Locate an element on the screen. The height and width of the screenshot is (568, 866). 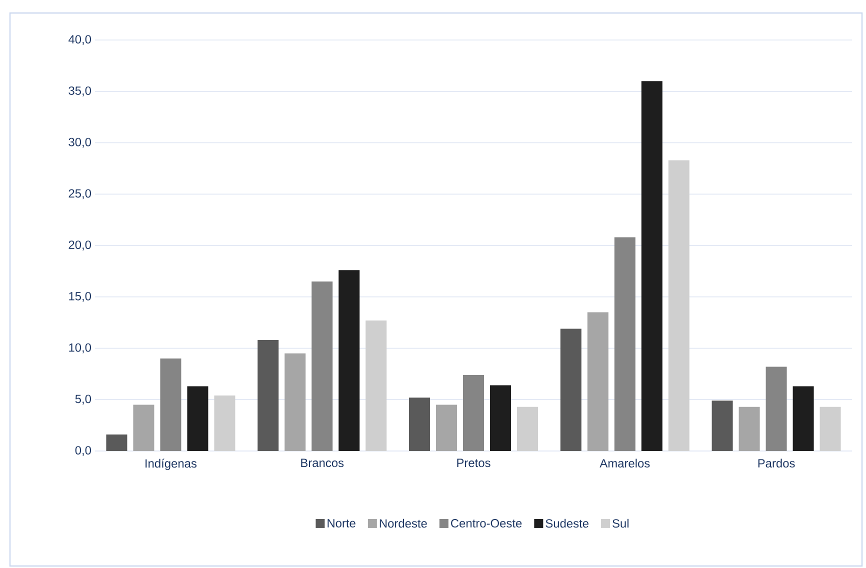
x-tick-label: Pardos is located at coordinates (776, 463).